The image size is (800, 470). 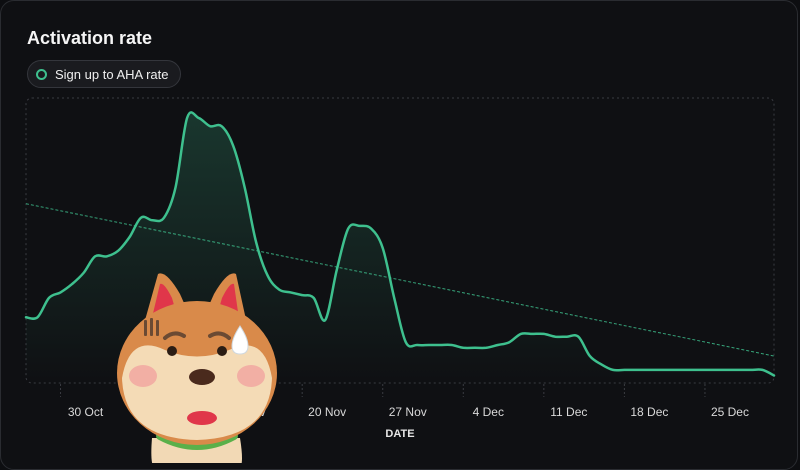 What do you see at coordinates (399, 434) in the screenshot?
I see `x-axis-title: DATE` at bounding box center [399, 434].